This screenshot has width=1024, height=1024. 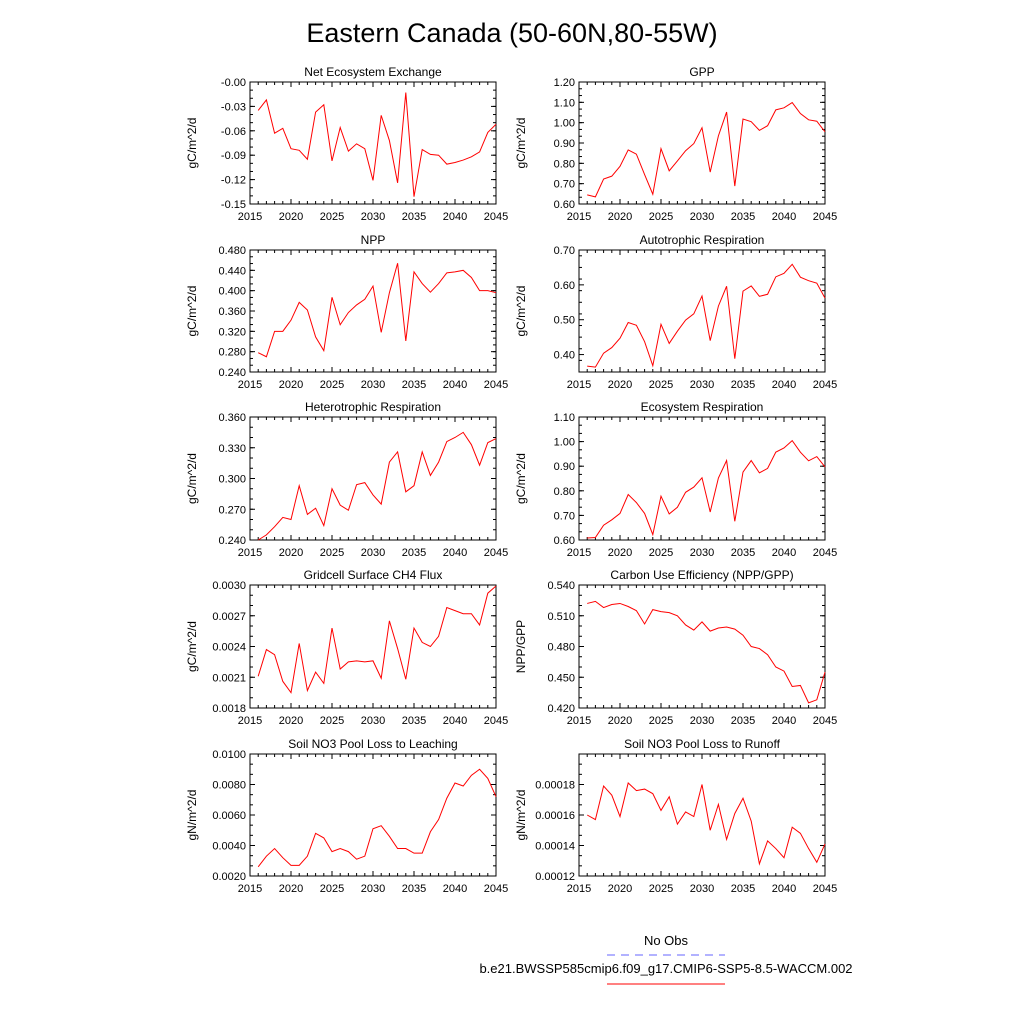 I want to click on y-tick-label: 0.0020, so click(x=229, y=877).